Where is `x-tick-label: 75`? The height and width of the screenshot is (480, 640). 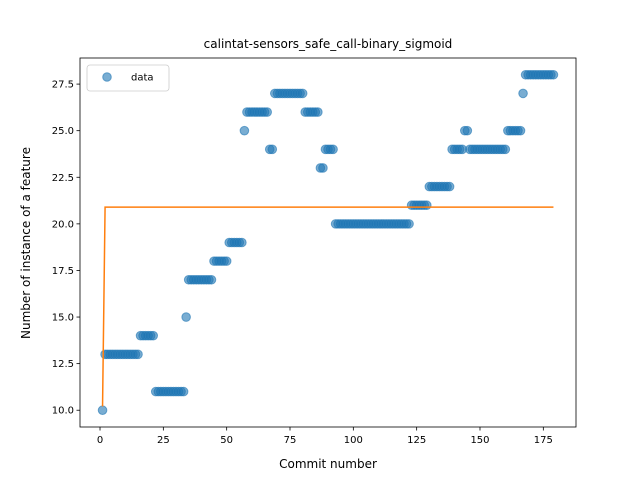 x-tick-label: 75 is located at coordinates (290, 440).